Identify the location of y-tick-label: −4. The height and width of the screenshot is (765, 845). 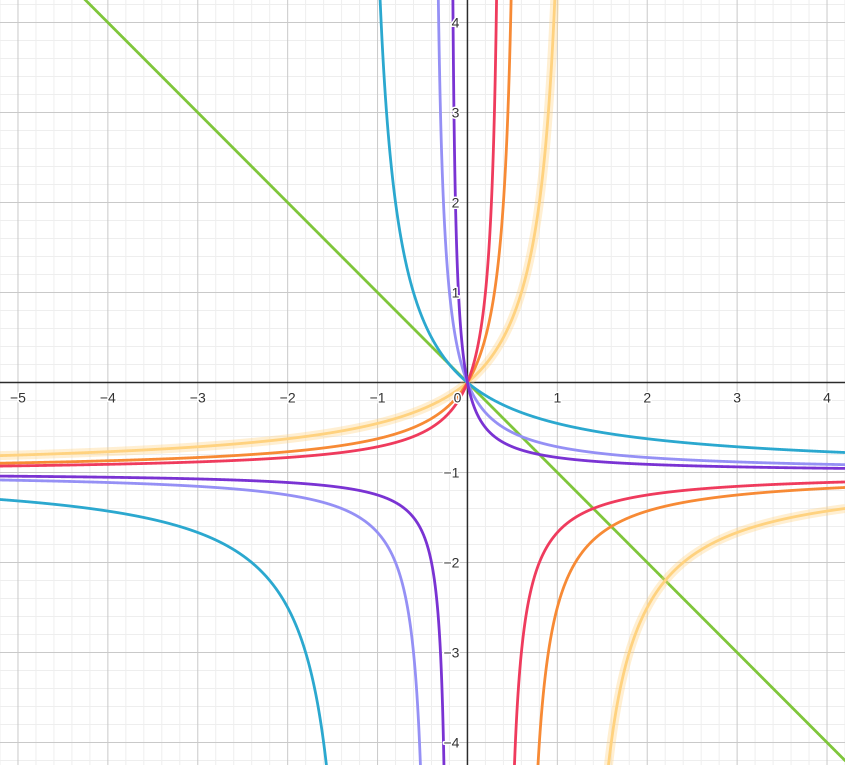
(451, 743).